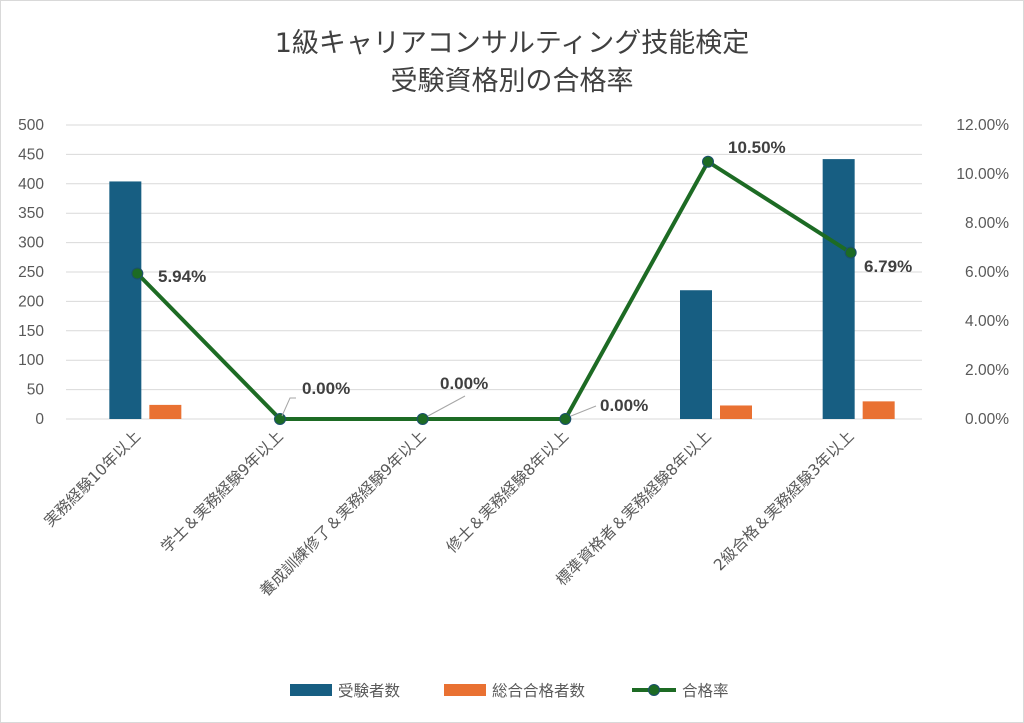  Describe the element at coordinates (31, 184) in the screenshot. I see `left-tick-label: 400` at that location.